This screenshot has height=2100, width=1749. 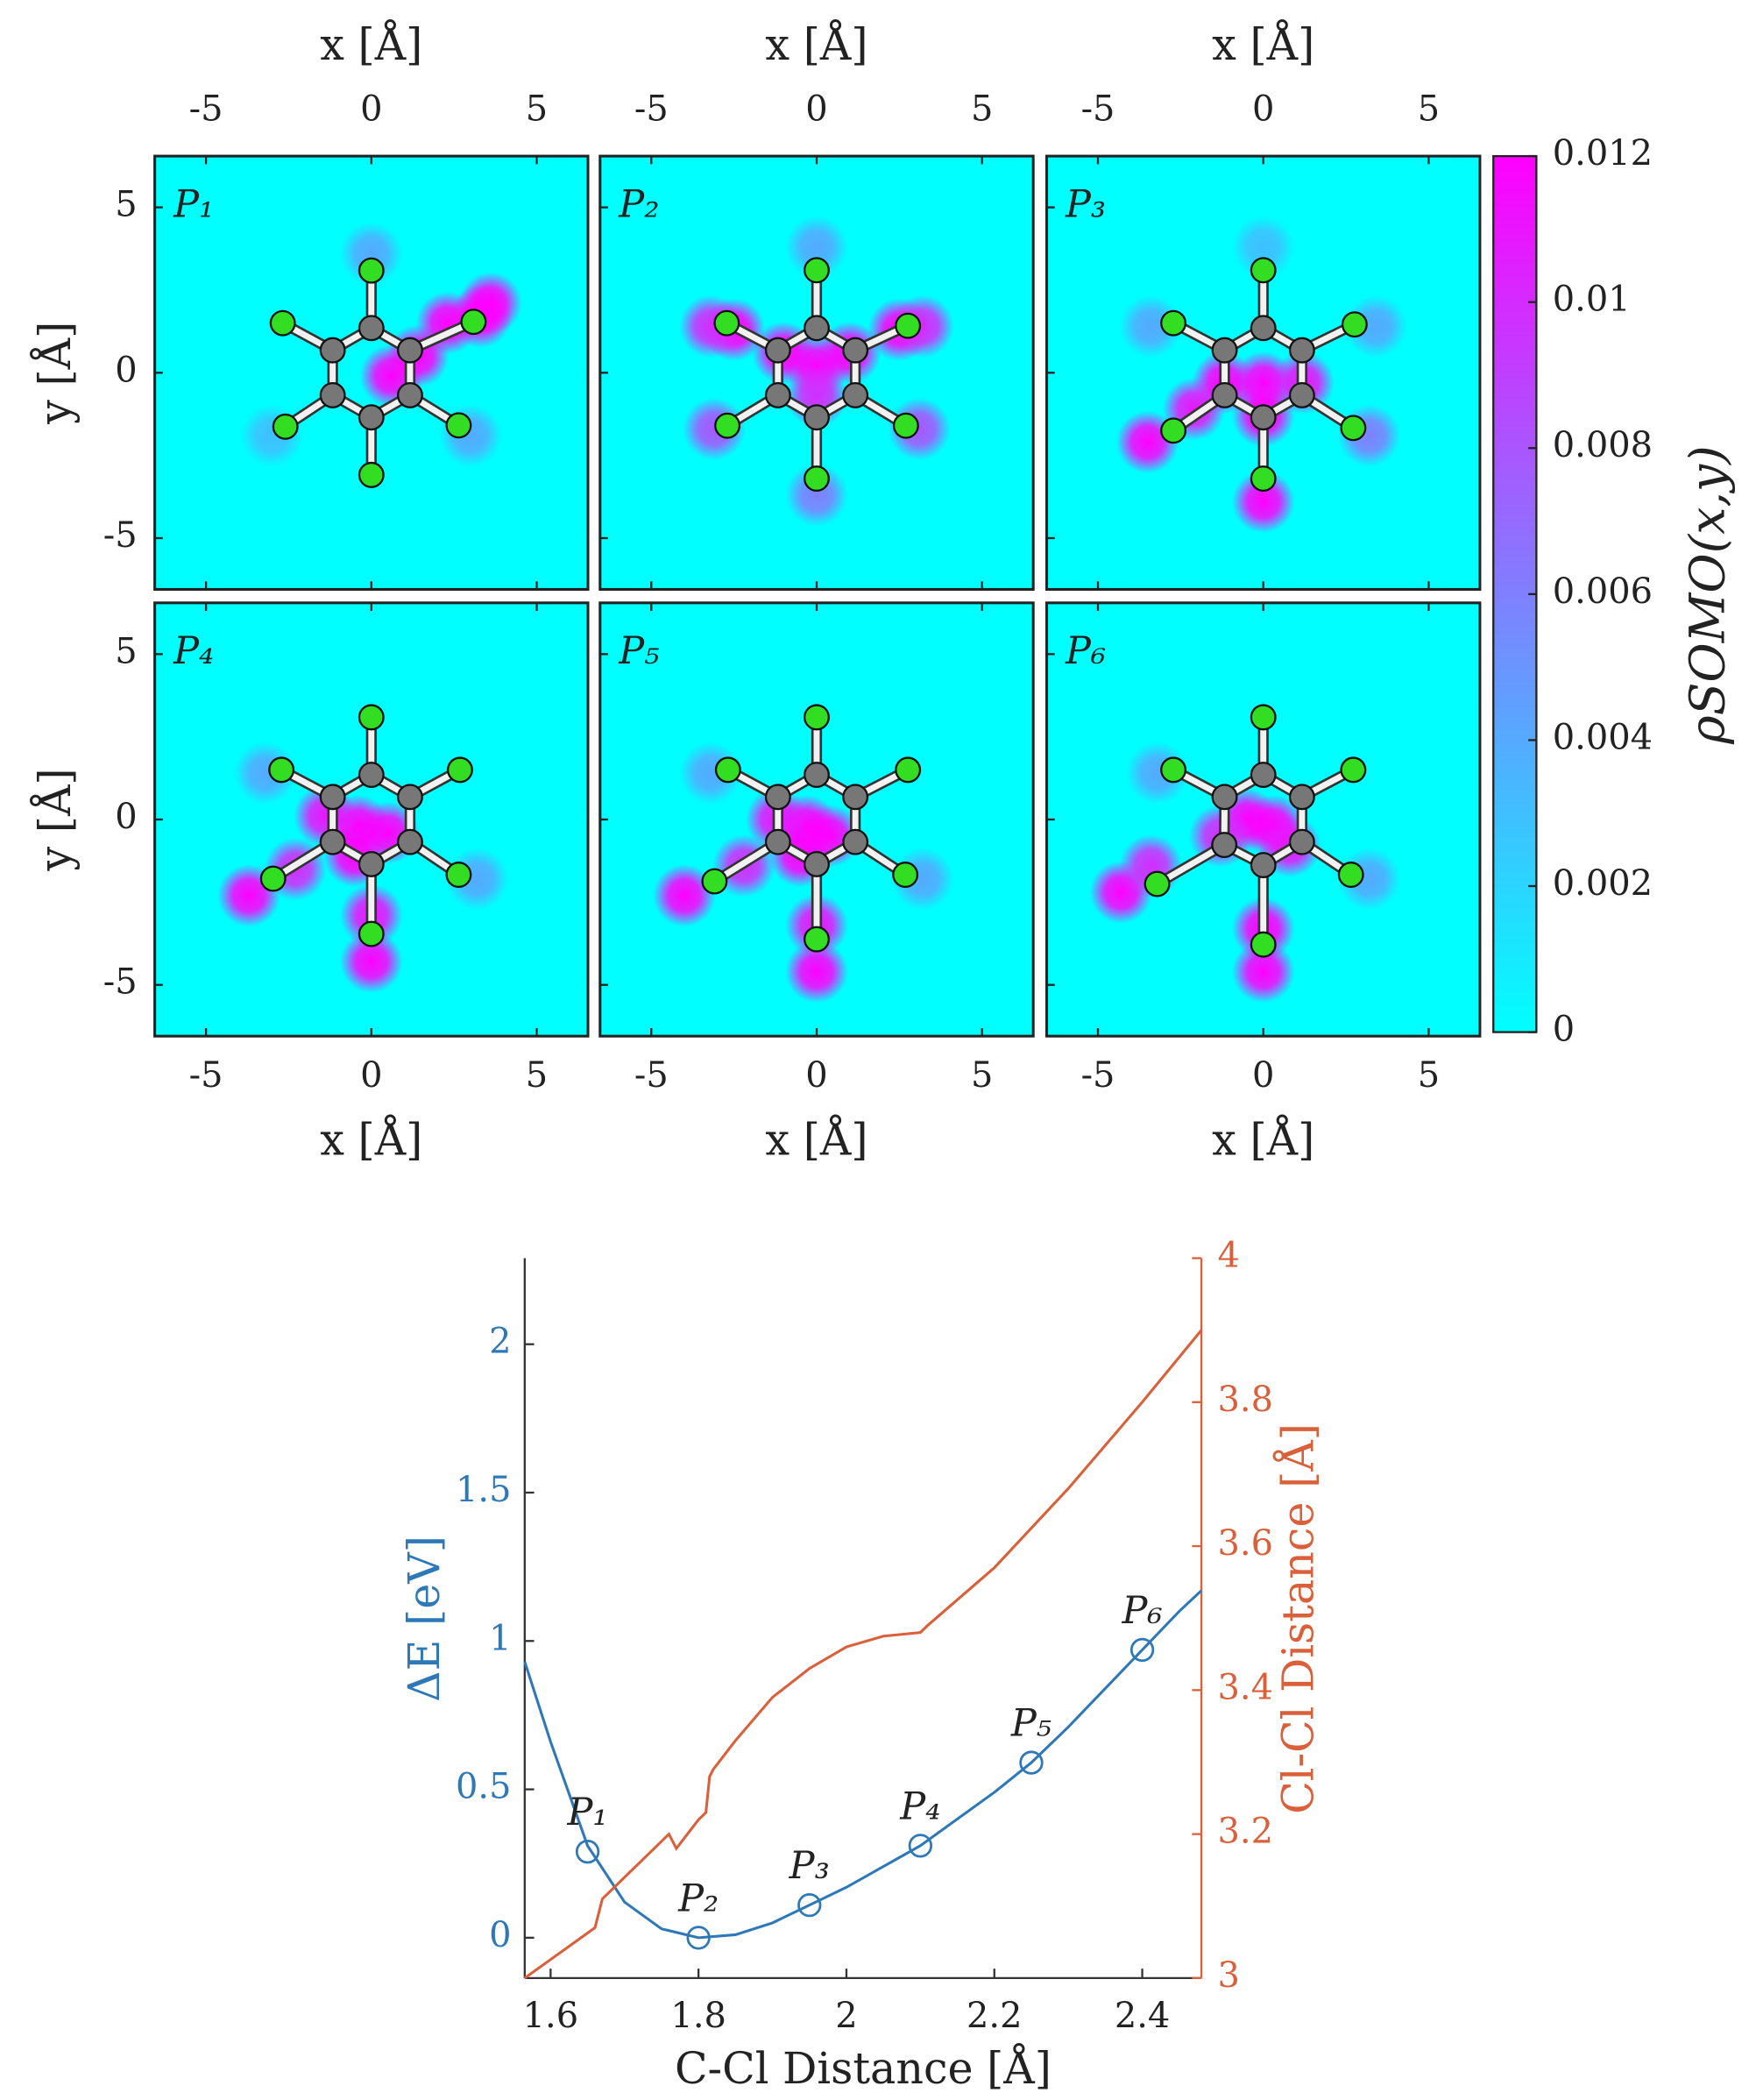 What do you see at coordinates (1603, 445) in the screenshot?
I see `colorbar-tick-label: 0.008` at bounding box center [1603, 445].